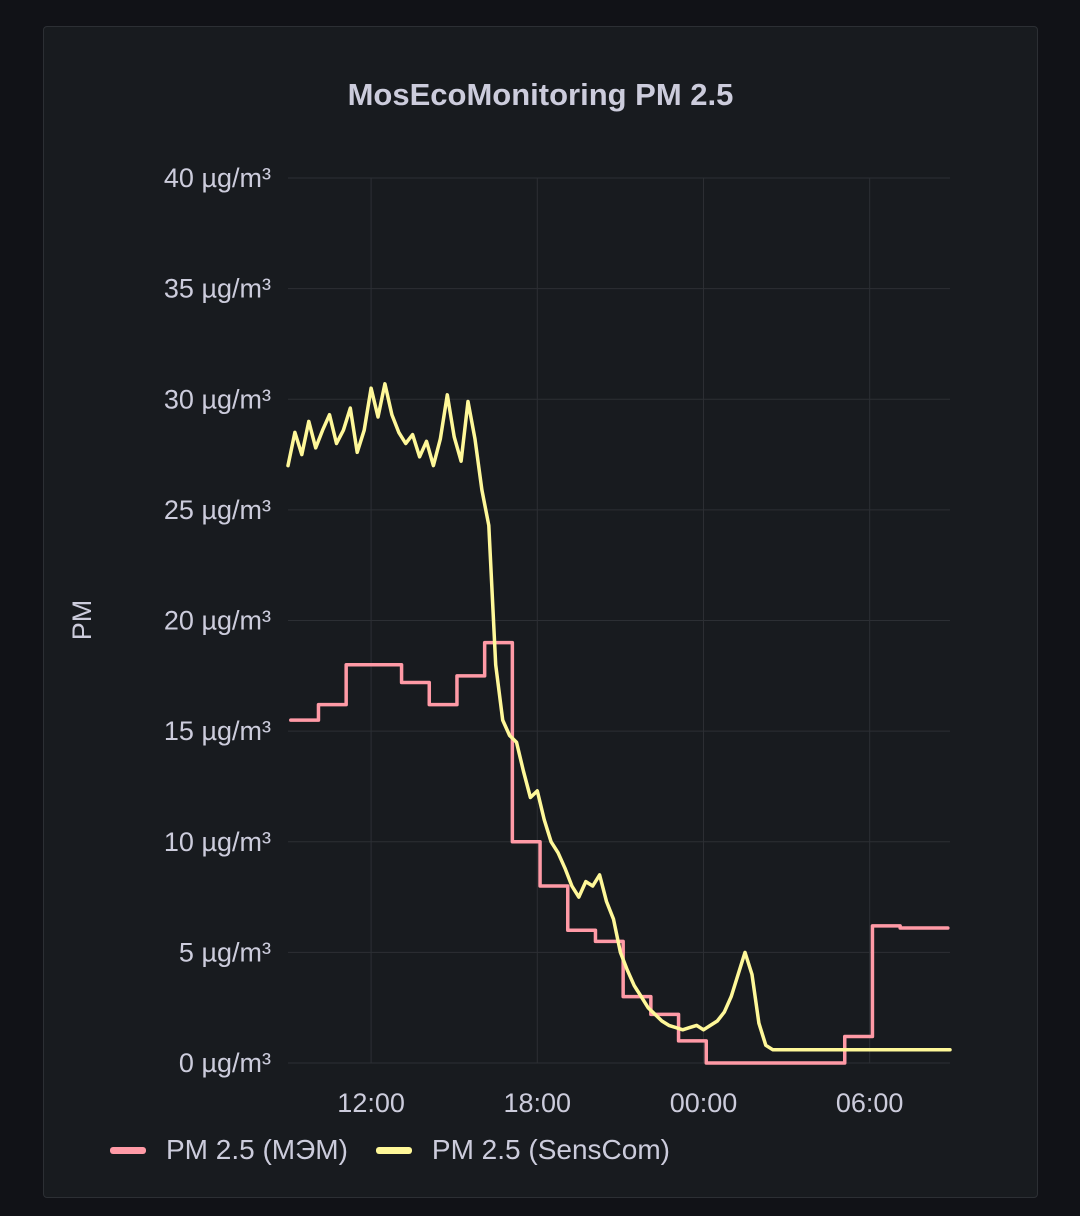 This screenshot has height=1216, width=1080. I want to click on legend-item-mem: PM 2.5 (МЭМ), so click(229, 1150).